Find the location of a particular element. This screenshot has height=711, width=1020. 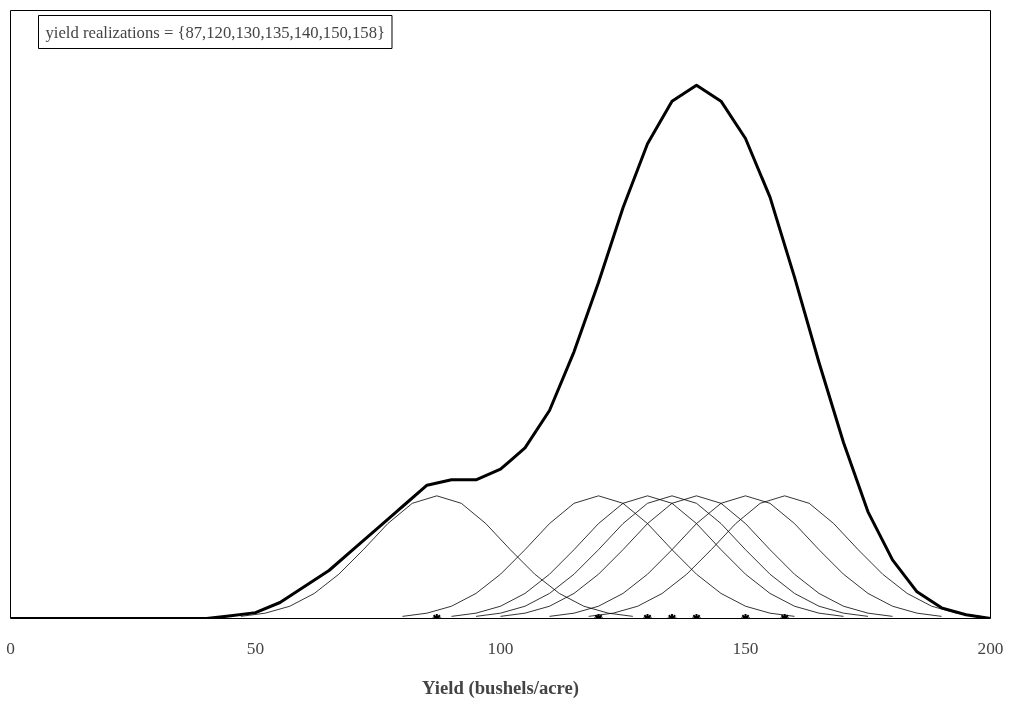

x-tick-label: 150 is located at coordinates (745, 648).